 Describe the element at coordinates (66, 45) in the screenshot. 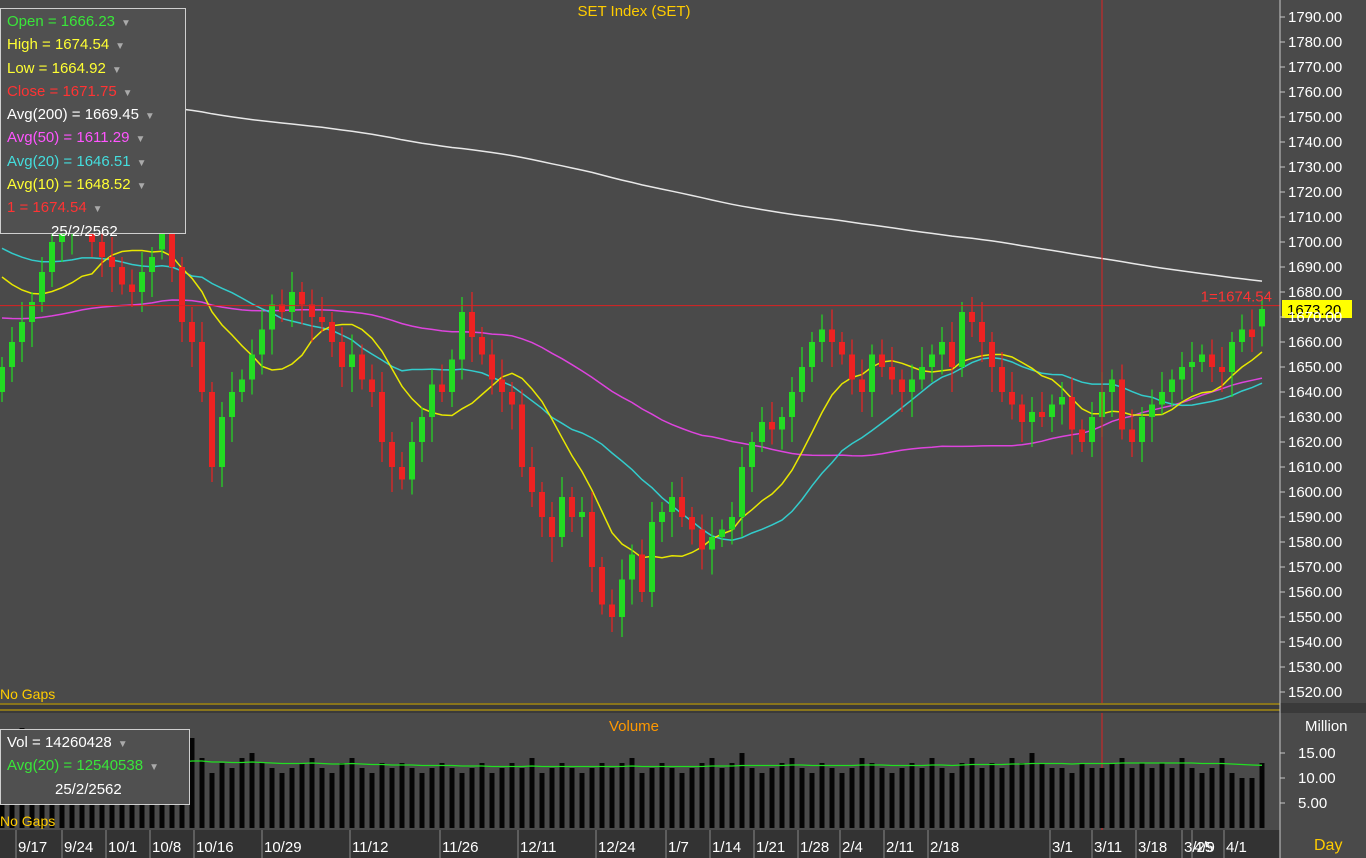

I see `high-readout: High = 1674.54 ▼` at that location.